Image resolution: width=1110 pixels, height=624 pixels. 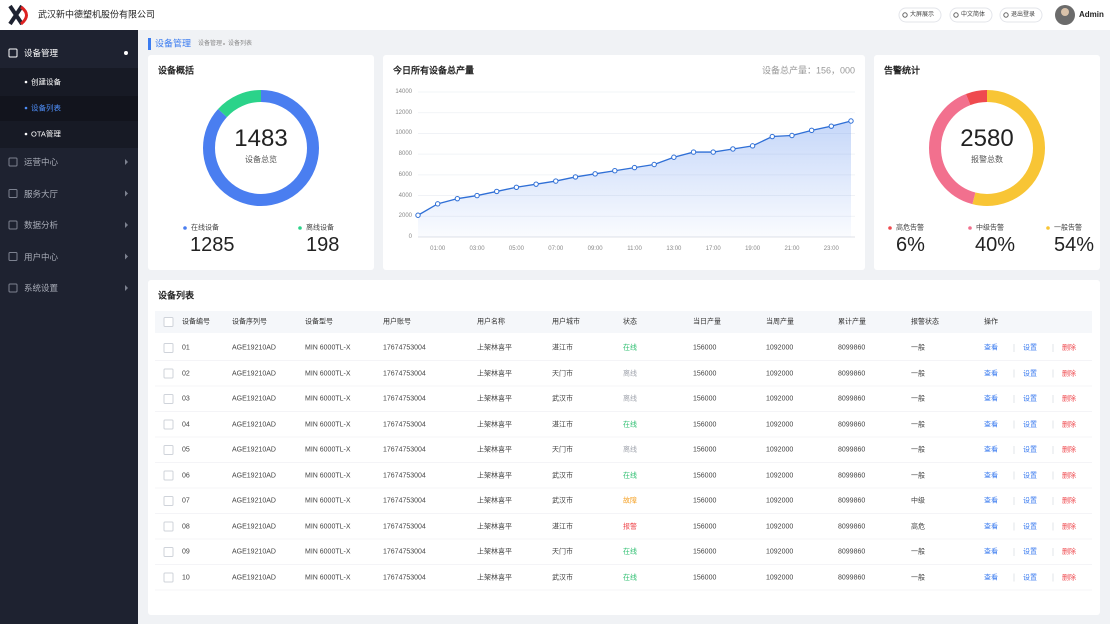 I want to click on menu-item: 运营中心, so click(x=41, y=161).